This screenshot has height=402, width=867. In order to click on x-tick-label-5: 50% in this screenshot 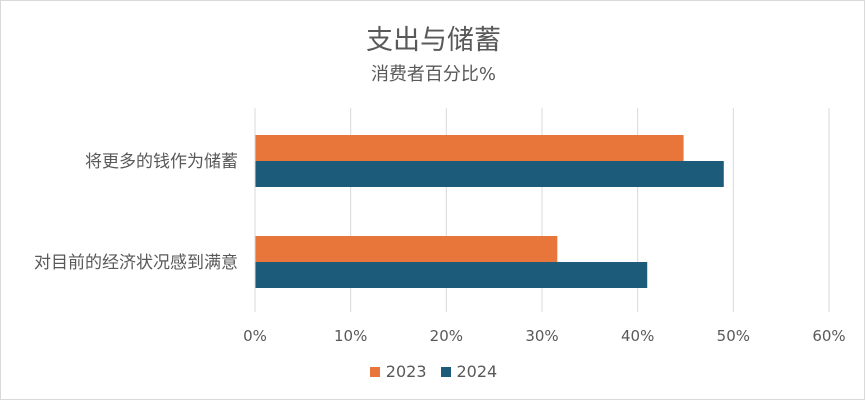, I will do `click(733, 336)`.